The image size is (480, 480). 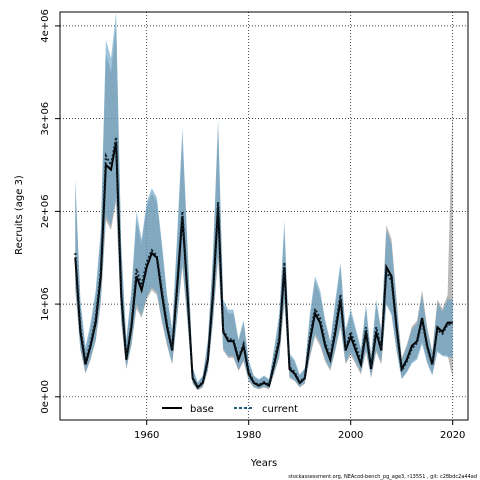 What do you see at coordinates (45, 119) in the screenshot?
I see `y-tick-label: 3e+06` at bounding box center [45, 119].